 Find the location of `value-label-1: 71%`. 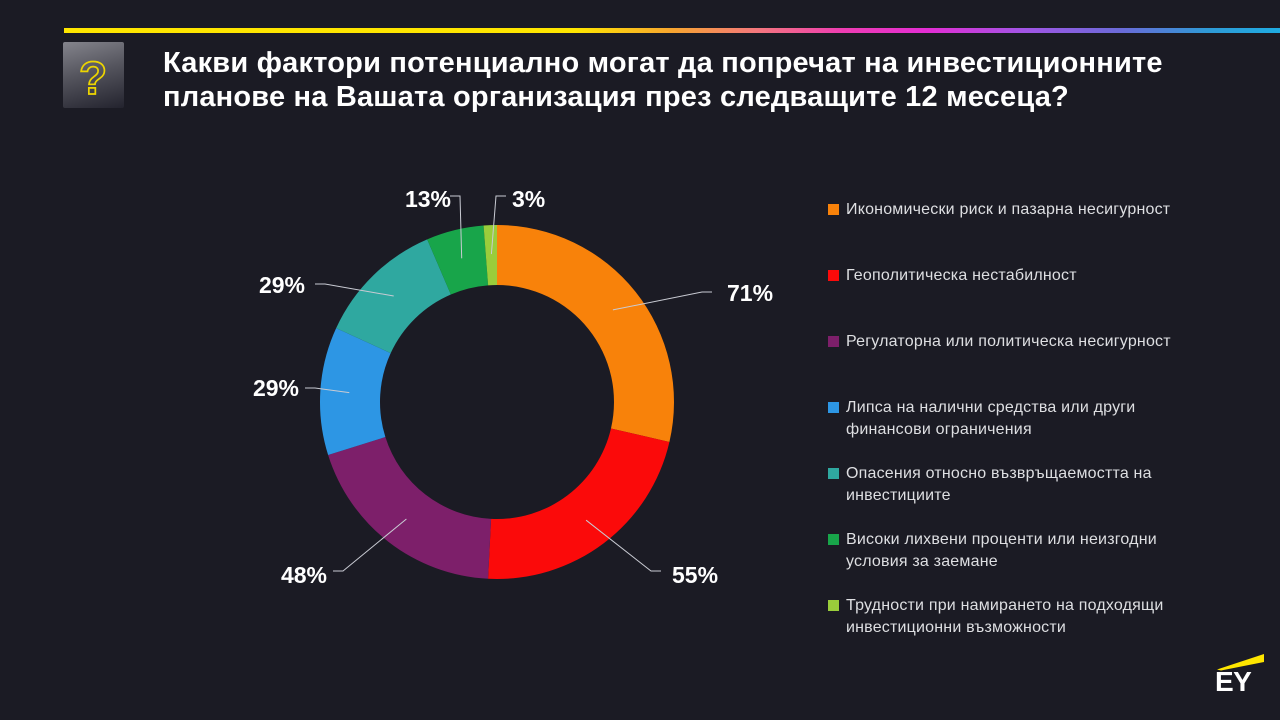

value-label-1: 71% is located at coordinates (750, 293).